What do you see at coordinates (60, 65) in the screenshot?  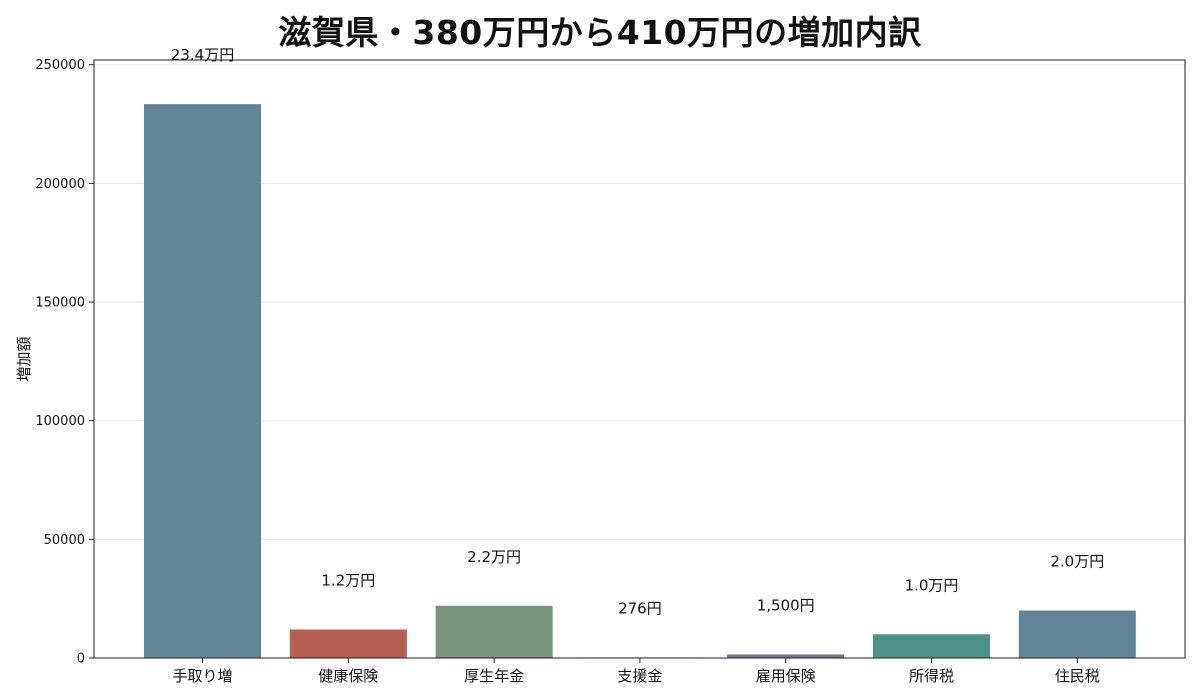 I see `y-tick-label: 250000` at bounding box center [60, 65].